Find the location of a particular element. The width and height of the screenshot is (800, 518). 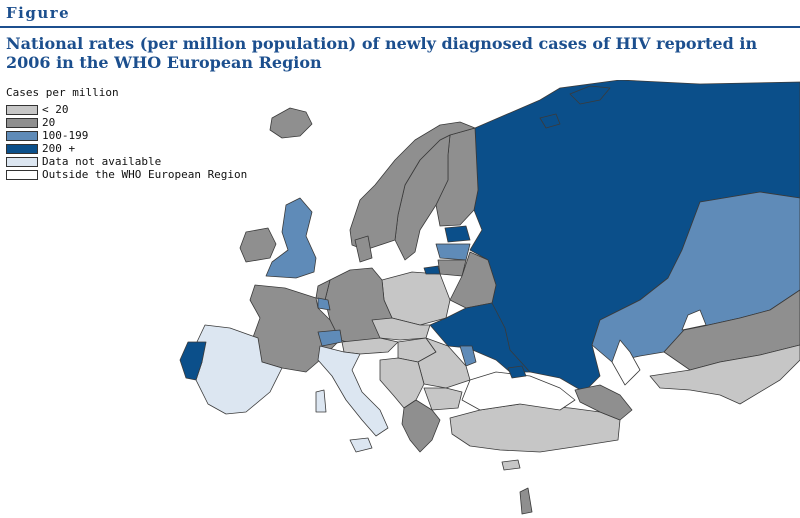

legend-item: Outside the WHO European Region is located at coordinates (126, 174).